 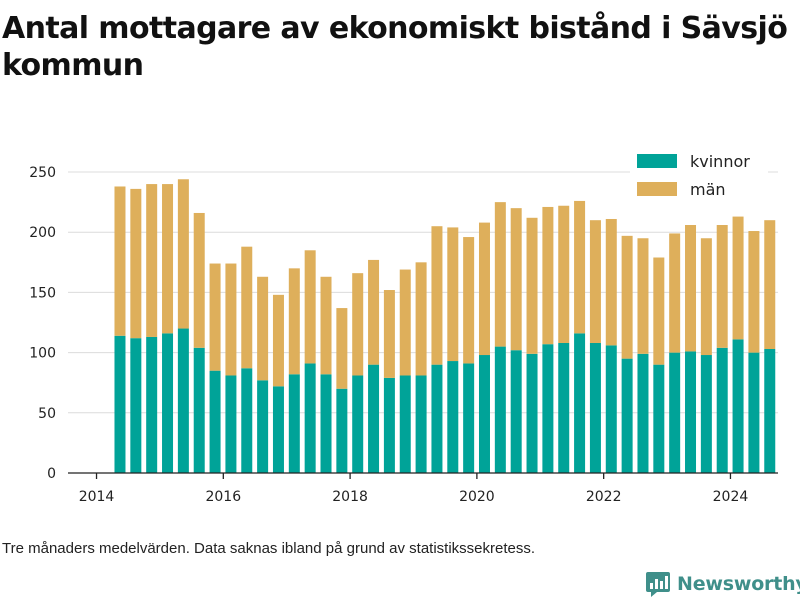 What do you see at coordinates (51, 474) in the screenshot?
I see `y-tick-label: 0` at bounding box center [51, 474].